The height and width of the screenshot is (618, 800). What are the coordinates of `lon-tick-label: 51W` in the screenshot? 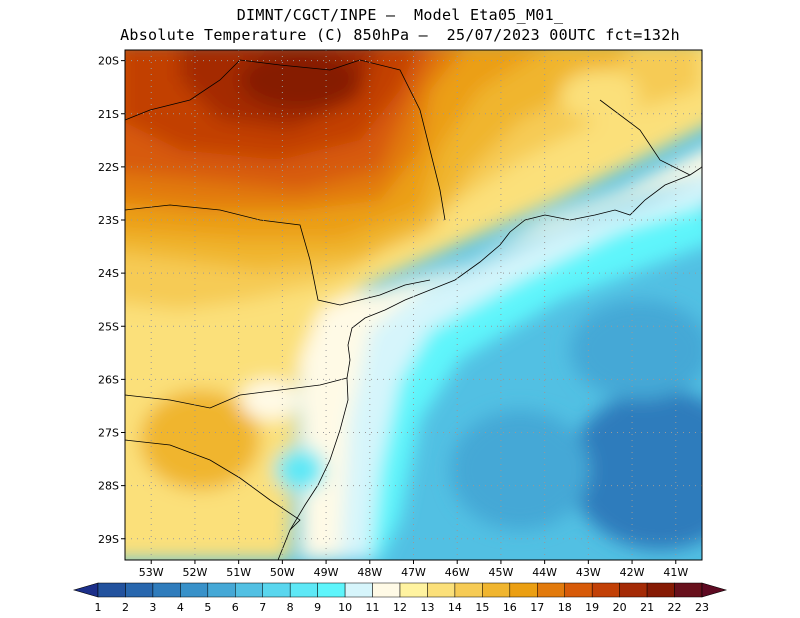 It's located at (238, 572).